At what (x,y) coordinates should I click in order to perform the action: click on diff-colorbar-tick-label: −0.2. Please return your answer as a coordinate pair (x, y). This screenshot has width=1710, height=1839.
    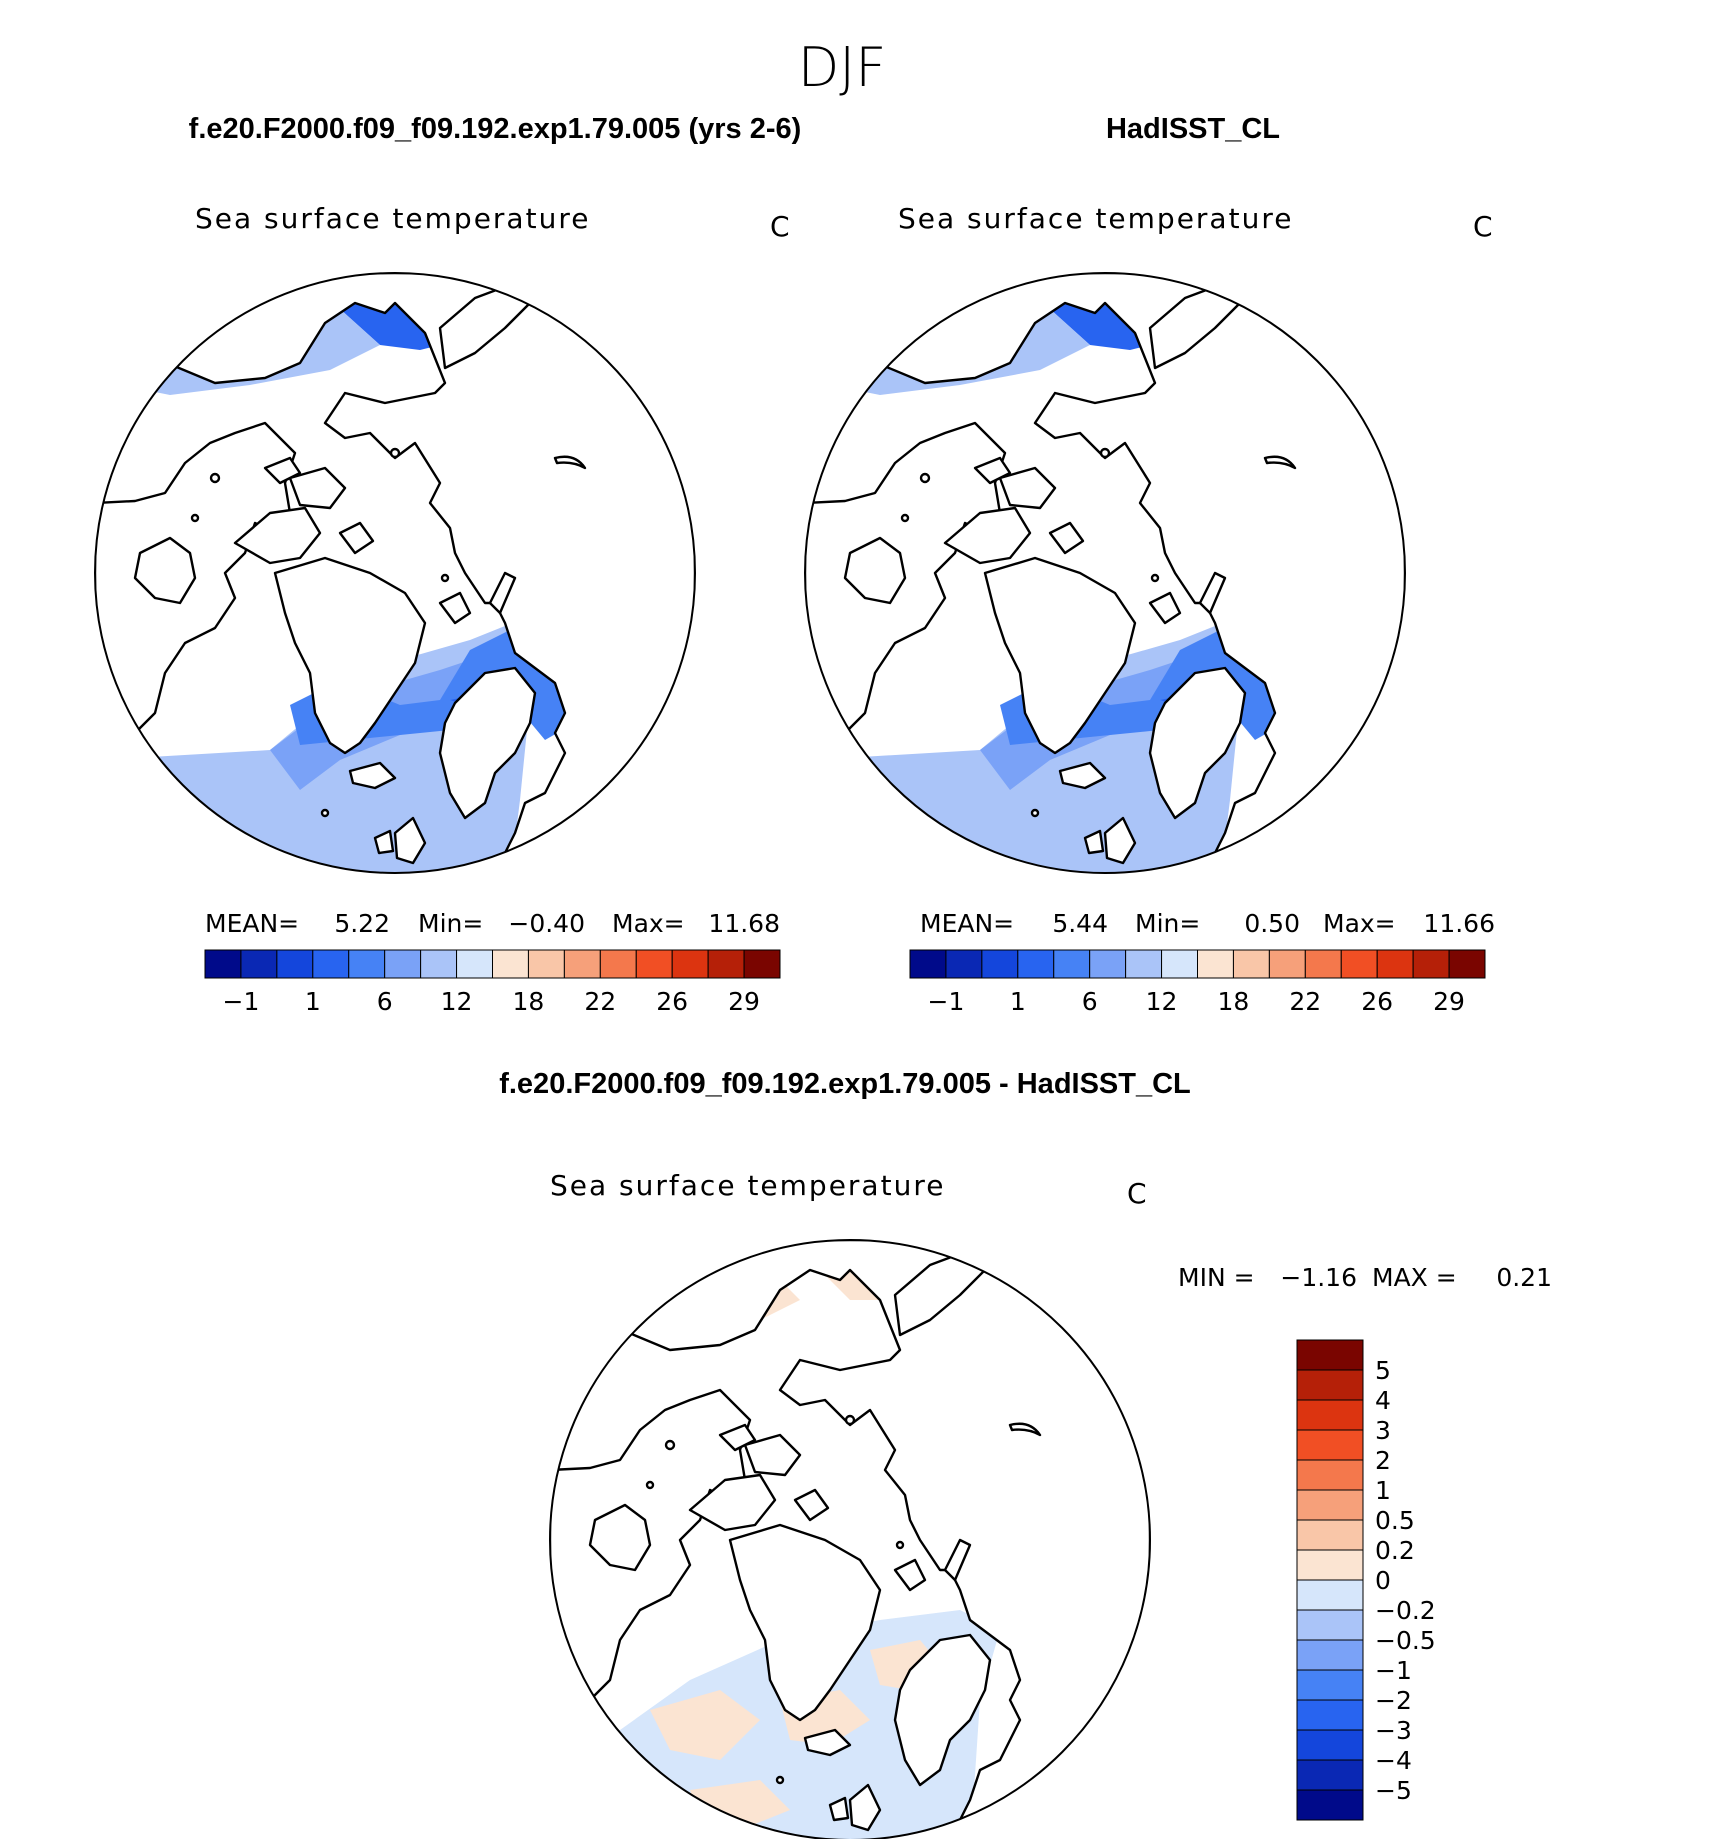
    Looking at the image, I should click on (1405, 1610).